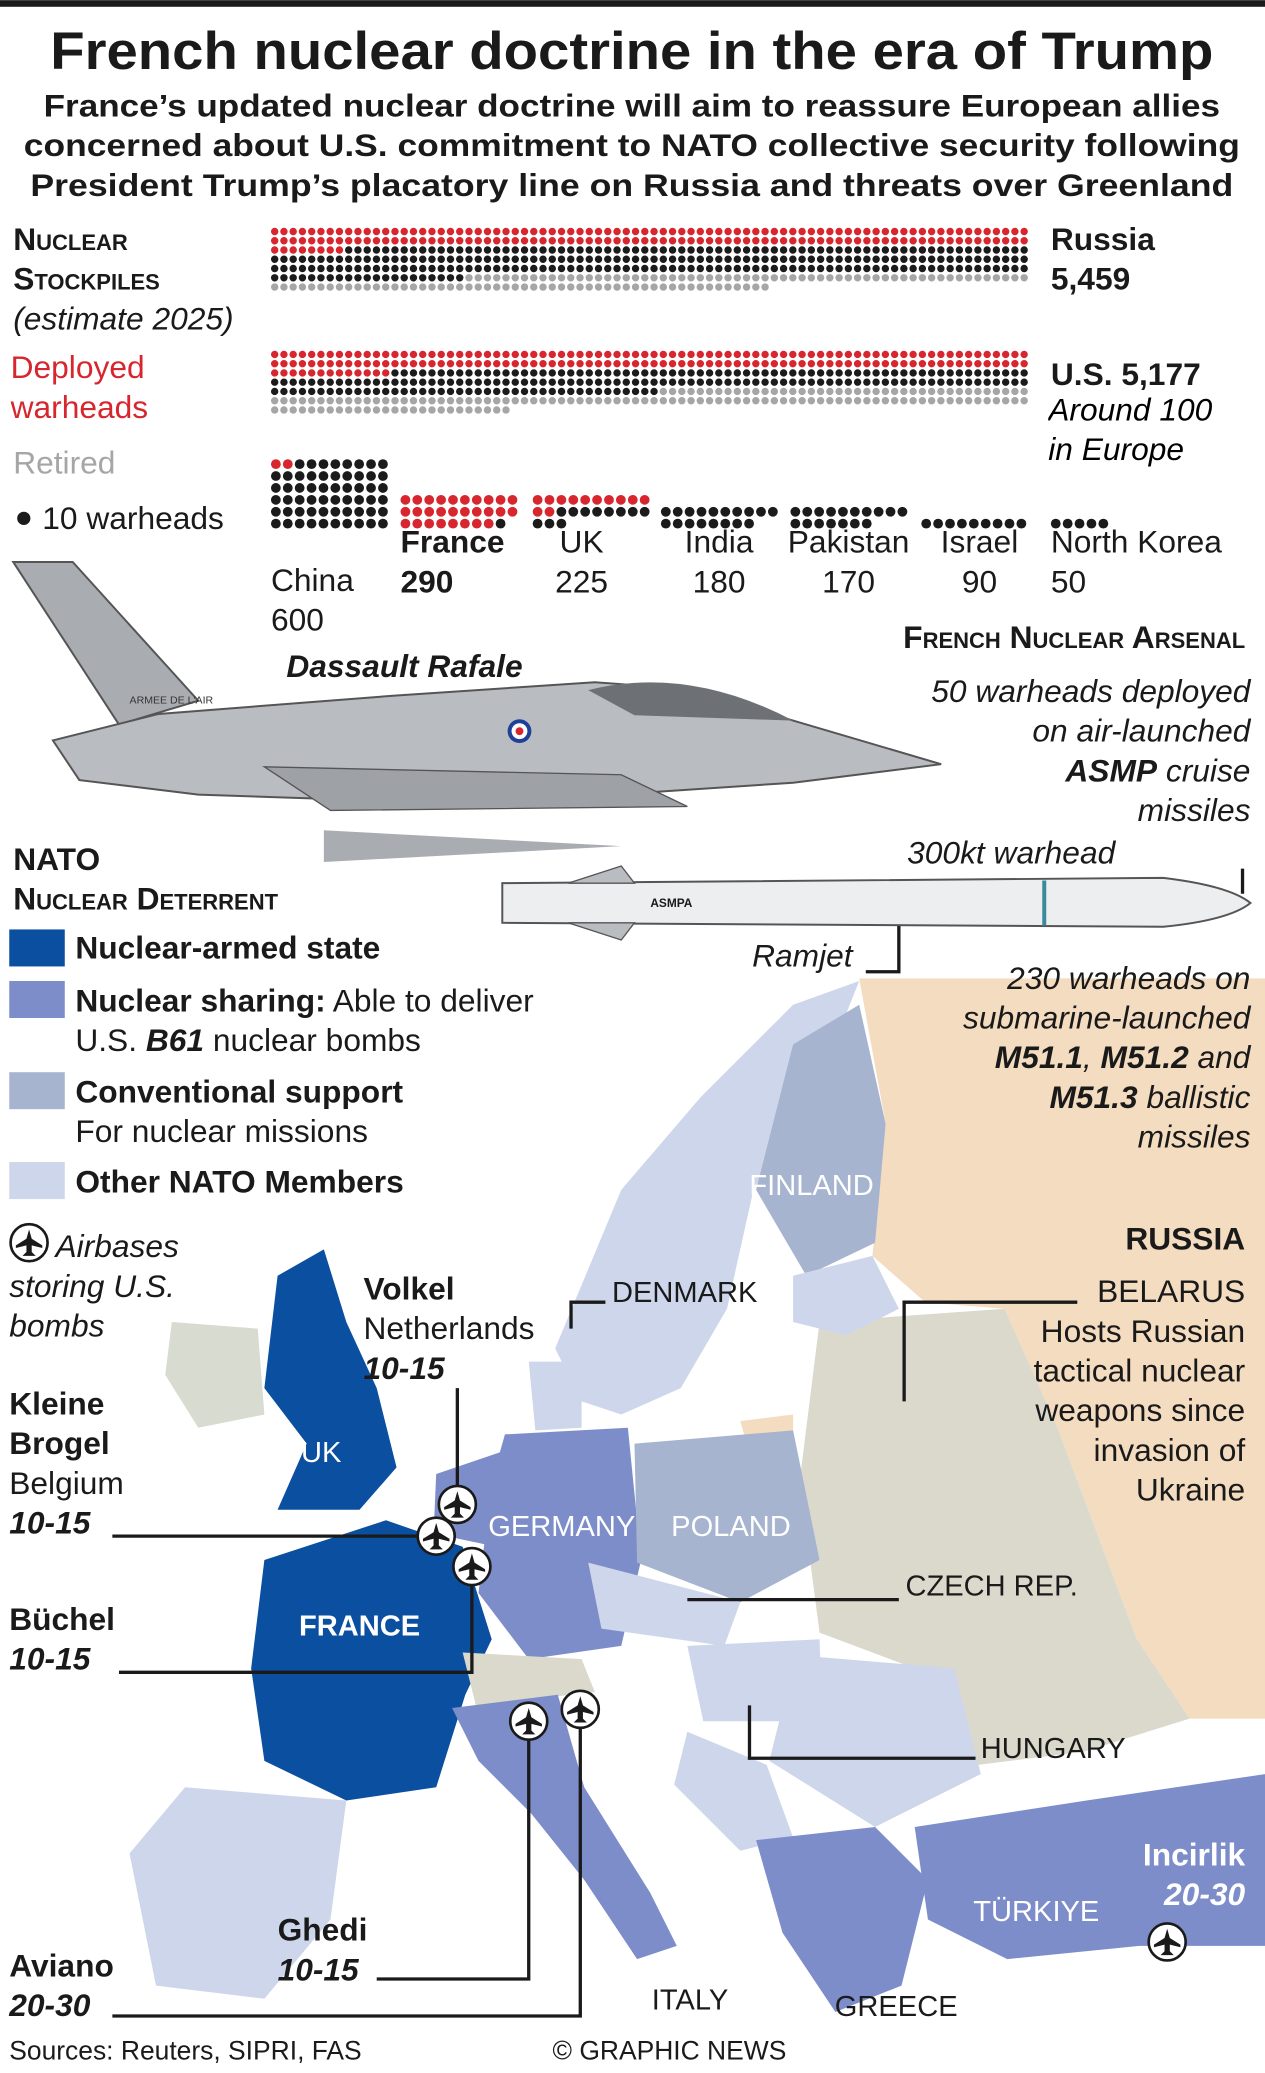 The image size is (1265, 2073). What do you see at coordinates (304, 1000) in the screenshot?
I see `label: Nuclear sharing: Able to deliver` at bounding box center [304, 1000].